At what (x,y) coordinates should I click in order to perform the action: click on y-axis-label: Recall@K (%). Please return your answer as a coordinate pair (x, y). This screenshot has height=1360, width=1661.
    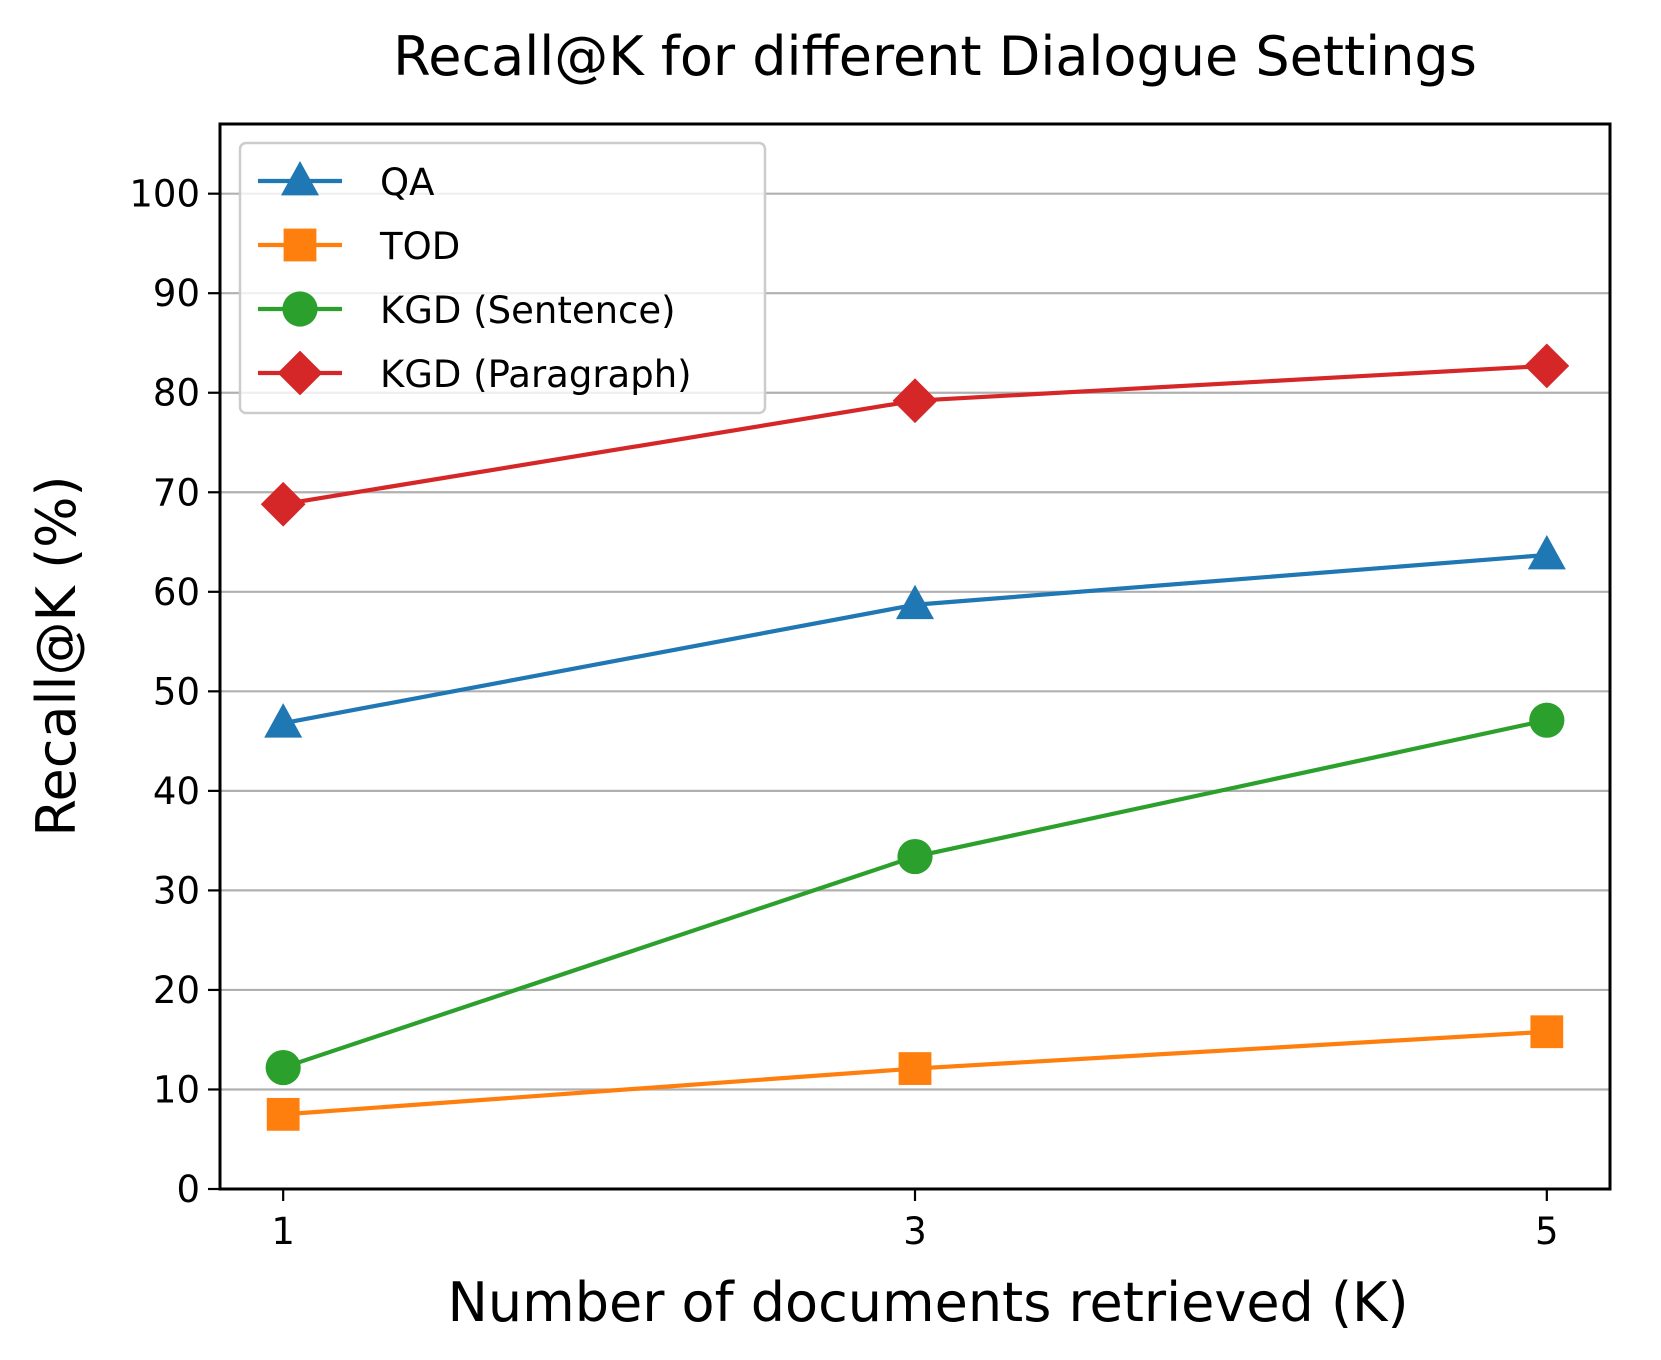
    Looking at the image, I should click on (56, 655).